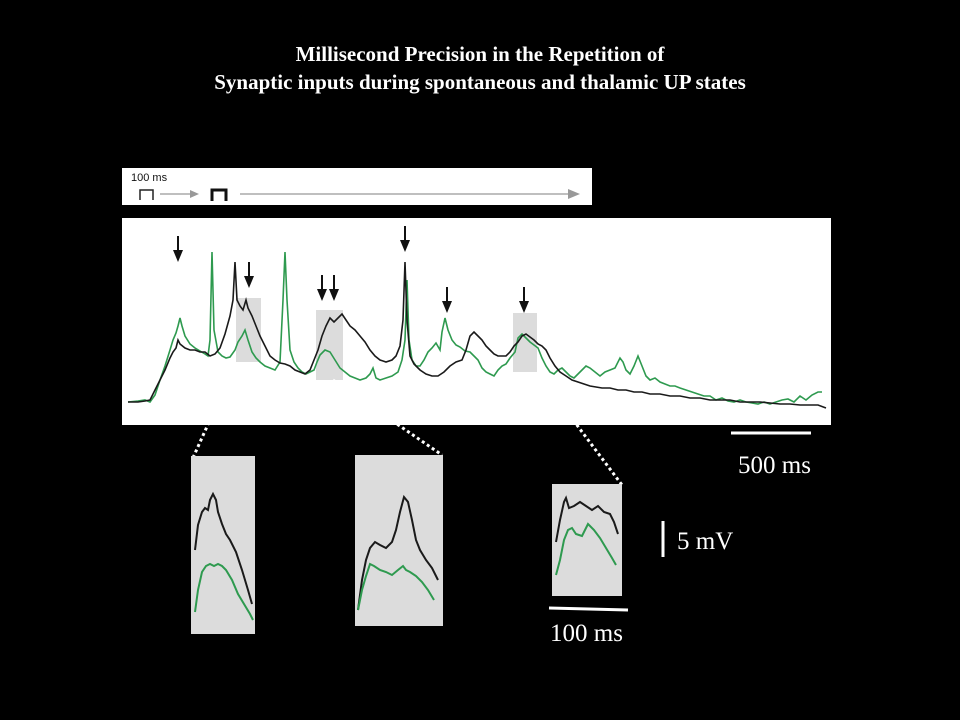 The height and width of the screenshot is (720, 960). Describe the element at coordinates (149, 178) in the screenshot. I see `stimulus-time-label: 100 ms` at that location.